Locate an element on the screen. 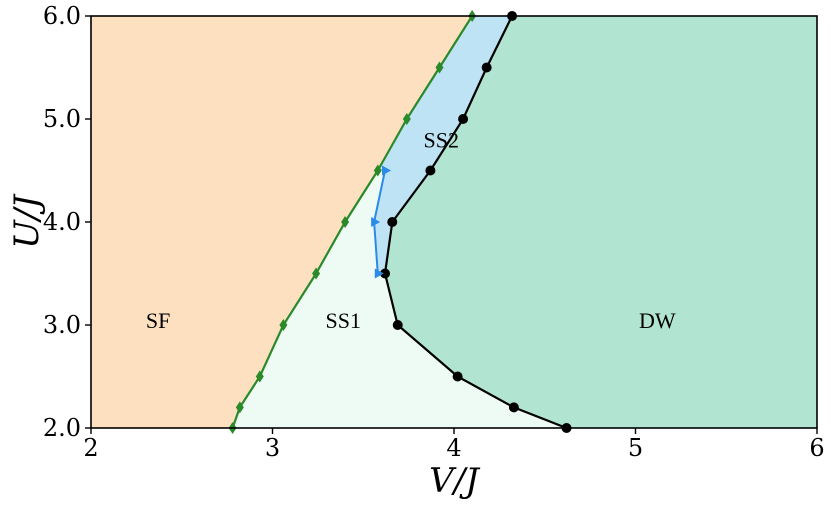 Image resolution: width=831 pixels, height=509 pixels. x-tick-label: 4 is located at coordinates (453, 448).